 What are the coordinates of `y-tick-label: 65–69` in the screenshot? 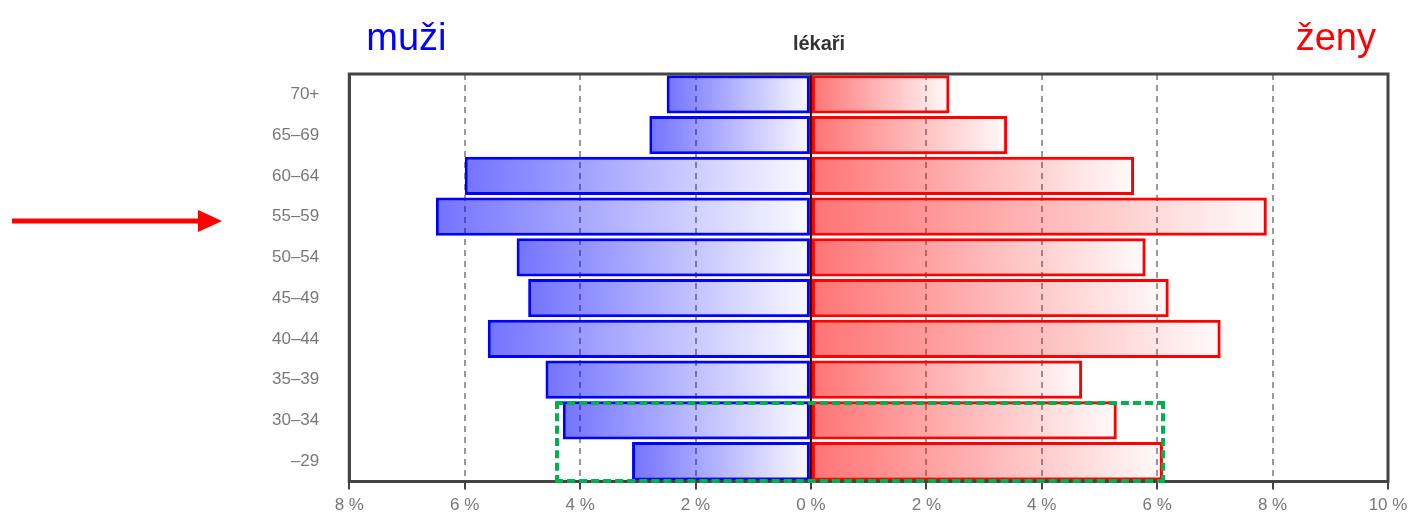 It's located at (295, 134).